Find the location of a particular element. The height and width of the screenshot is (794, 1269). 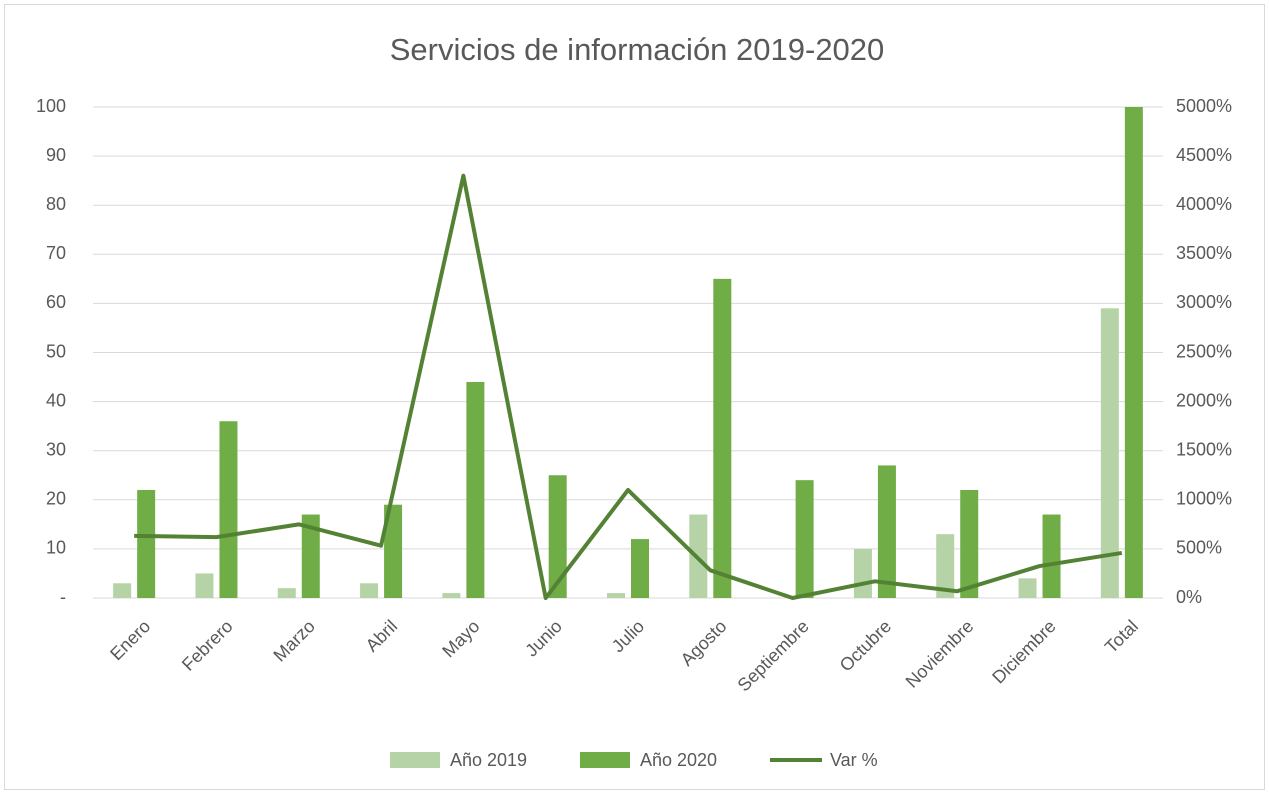

y2-tick-label: 2500% is located at coordinates (1204, 351).